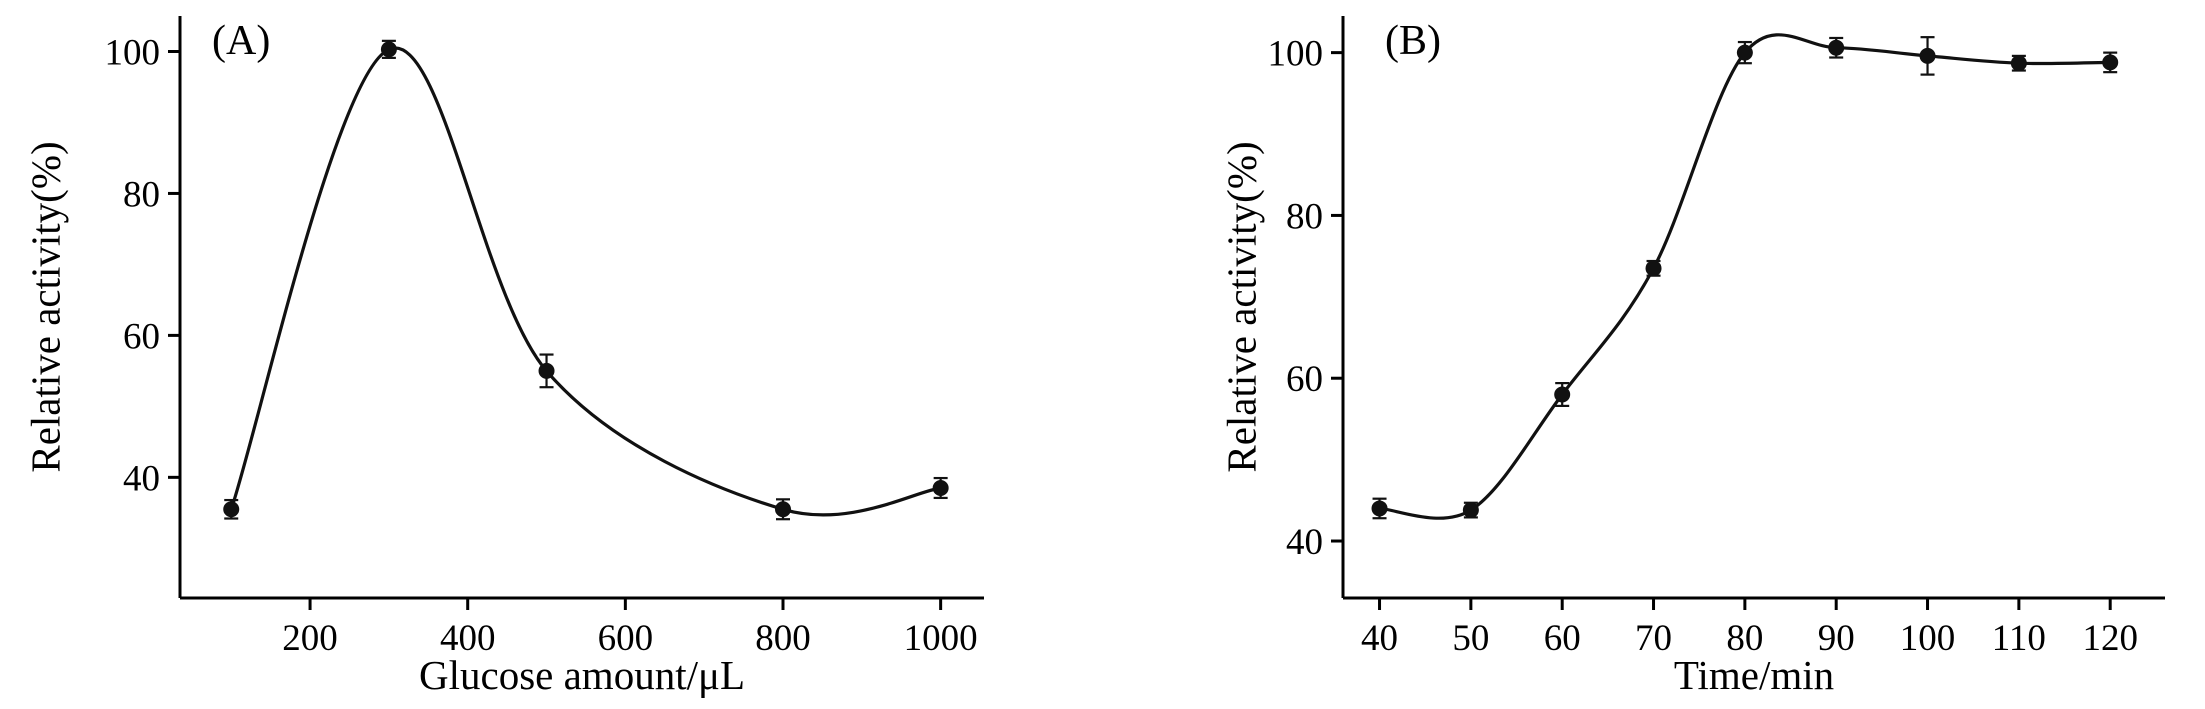 This screenshot has width=2205, height=709. What do you see at coordinates (1744, 638) in the screenshot?
I see `x-tick-label: 80` at bounding box center [1744, 638].